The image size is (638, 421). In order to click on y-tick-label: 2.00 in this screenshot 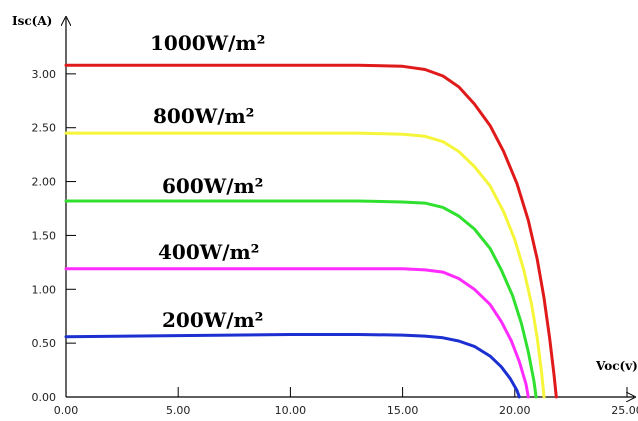, I will do `click(44, 182)`.